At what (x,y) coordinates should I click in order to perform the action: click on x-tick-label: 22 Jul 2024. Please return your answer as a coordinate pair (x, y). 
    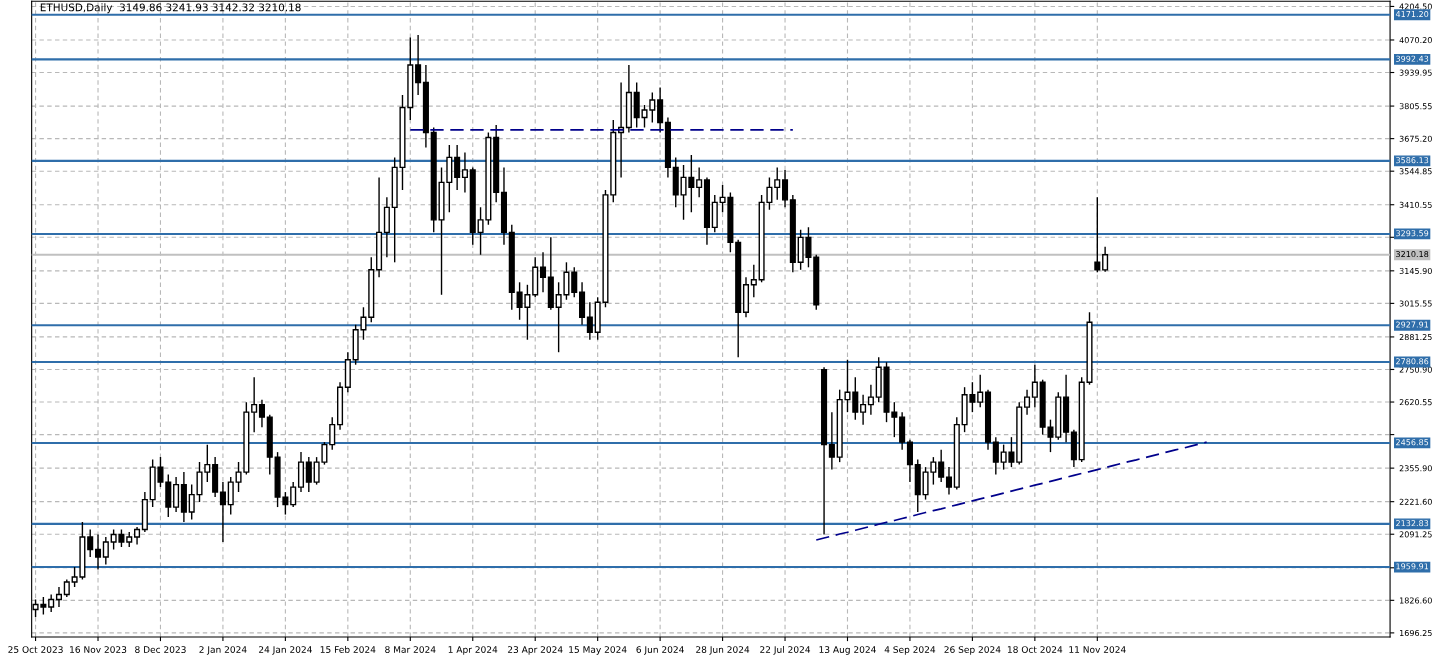
    Looking at the image, I should click on (785, 650).